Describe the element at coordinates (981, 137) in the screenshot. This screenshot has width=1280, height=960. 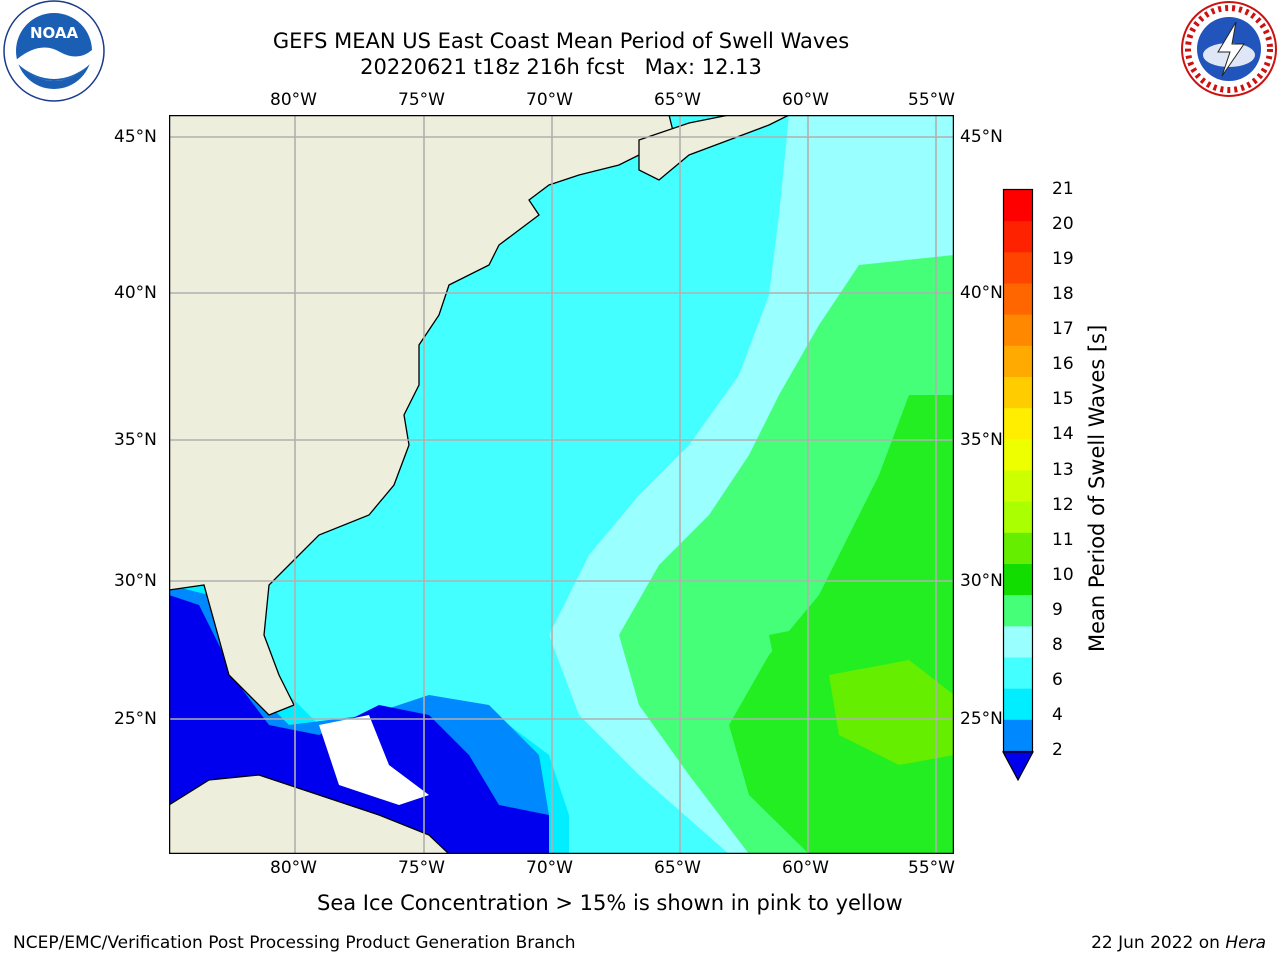
I see `lat-tick-right-0: 45°N` at that location.